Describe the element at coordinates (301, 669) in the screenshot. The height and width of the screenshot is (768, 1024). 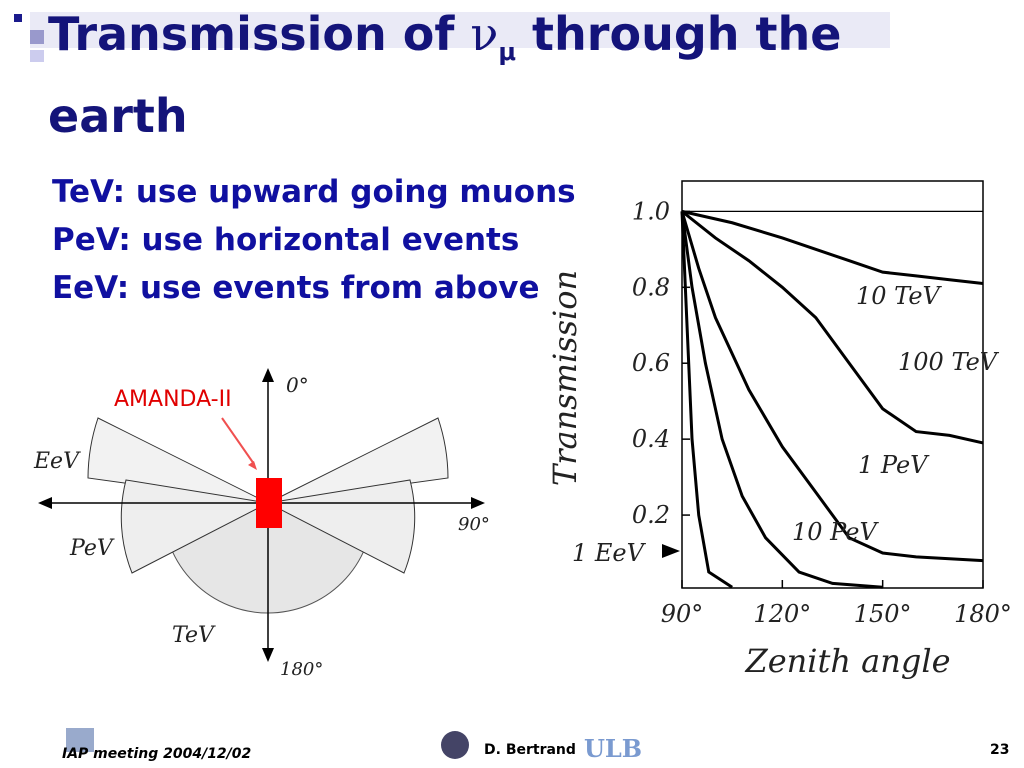
I see `angle-label: 180°` at that location.